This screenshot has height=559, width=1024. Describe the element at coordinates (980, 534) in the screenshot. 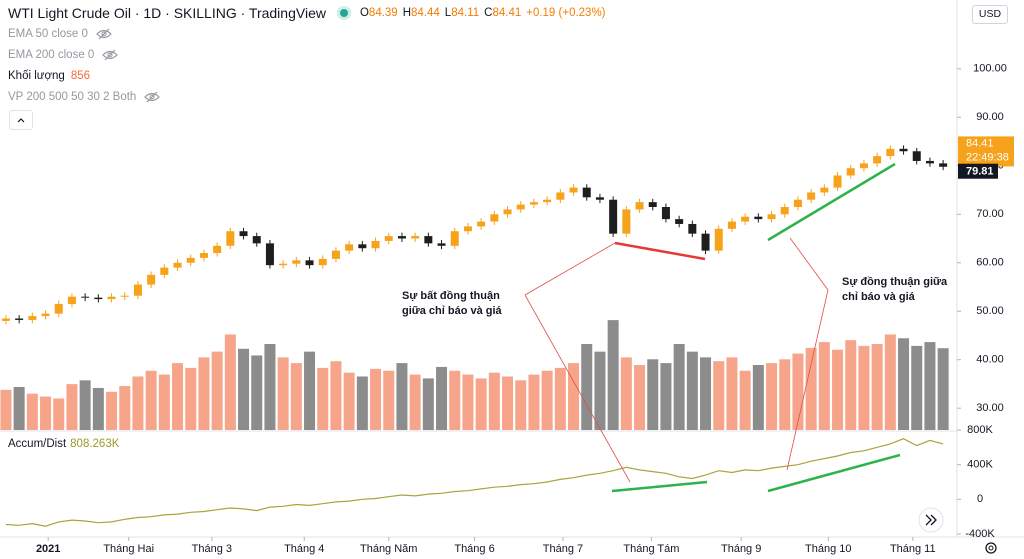

I see `y-tick-label: -400K` at that location.